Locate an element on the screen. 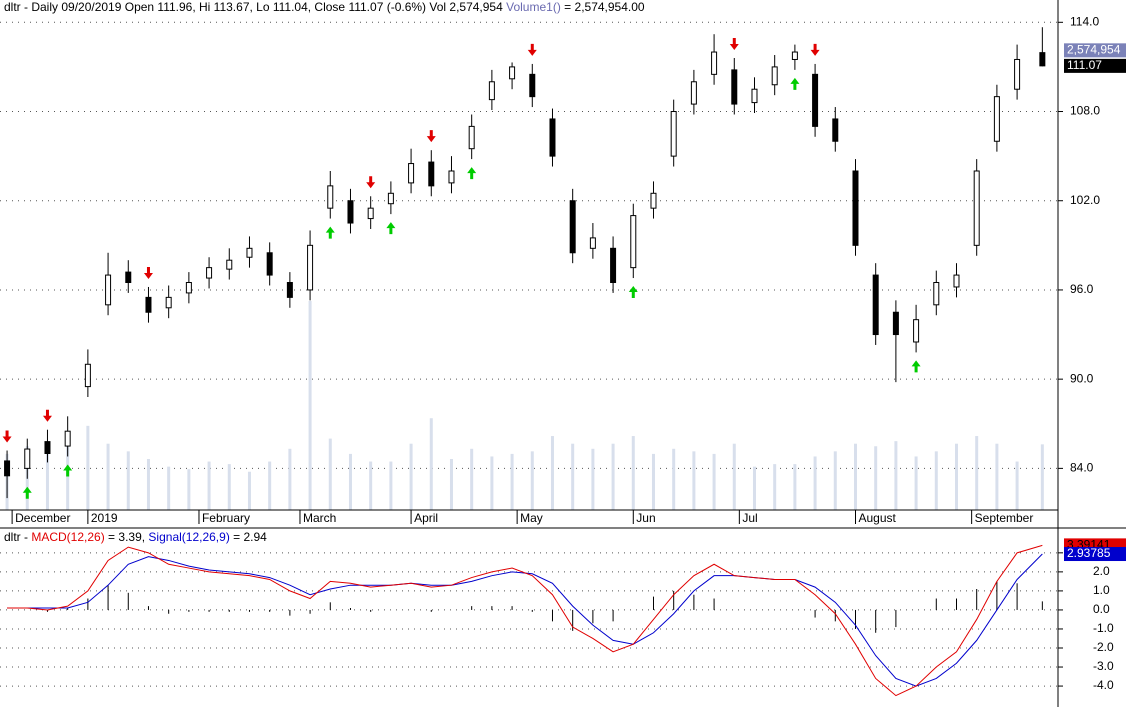 Image resolution: width=1126 pixels, height=712 pixels. x-tick-label: 2019 is located at coordinates (104, 518).